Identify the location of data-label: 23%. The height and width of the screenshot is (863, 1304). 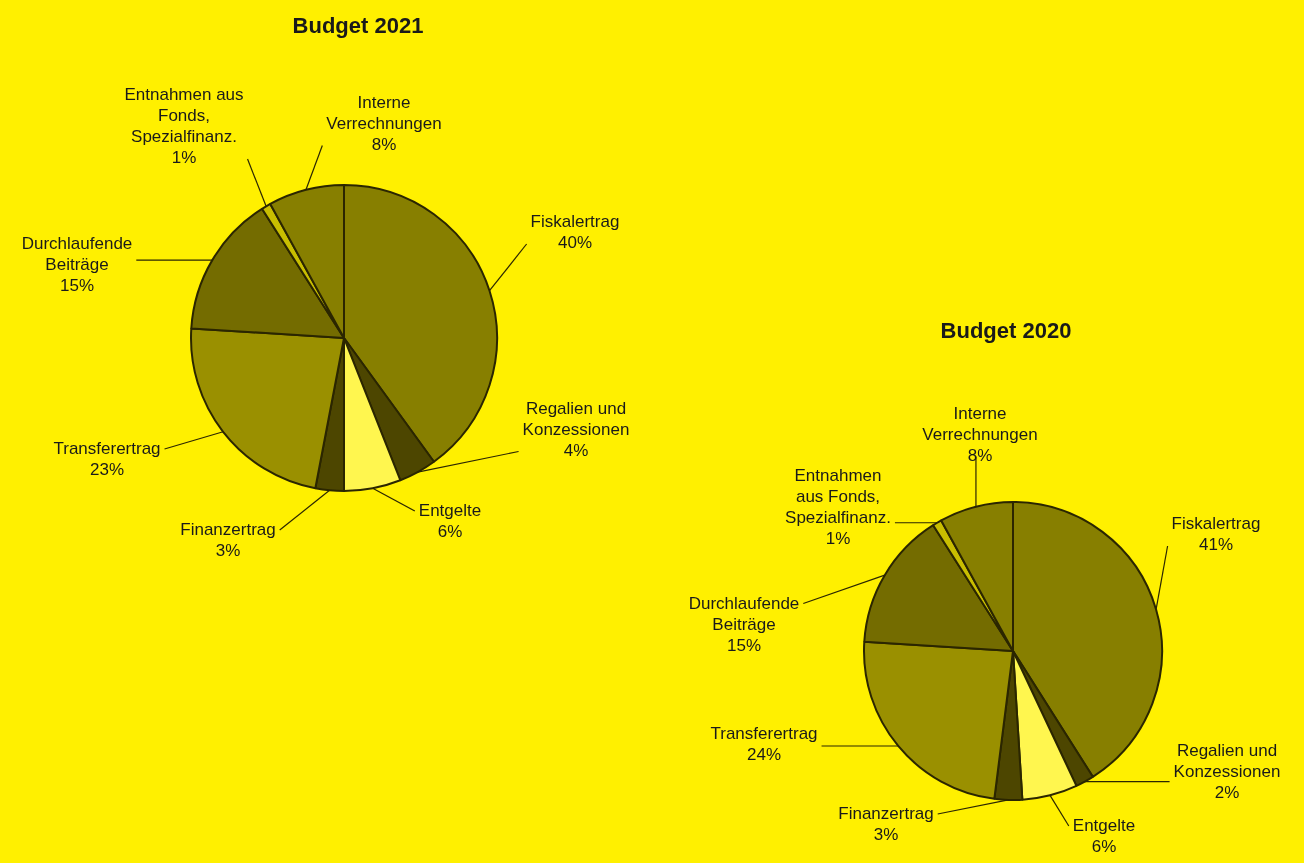
(107, 470).